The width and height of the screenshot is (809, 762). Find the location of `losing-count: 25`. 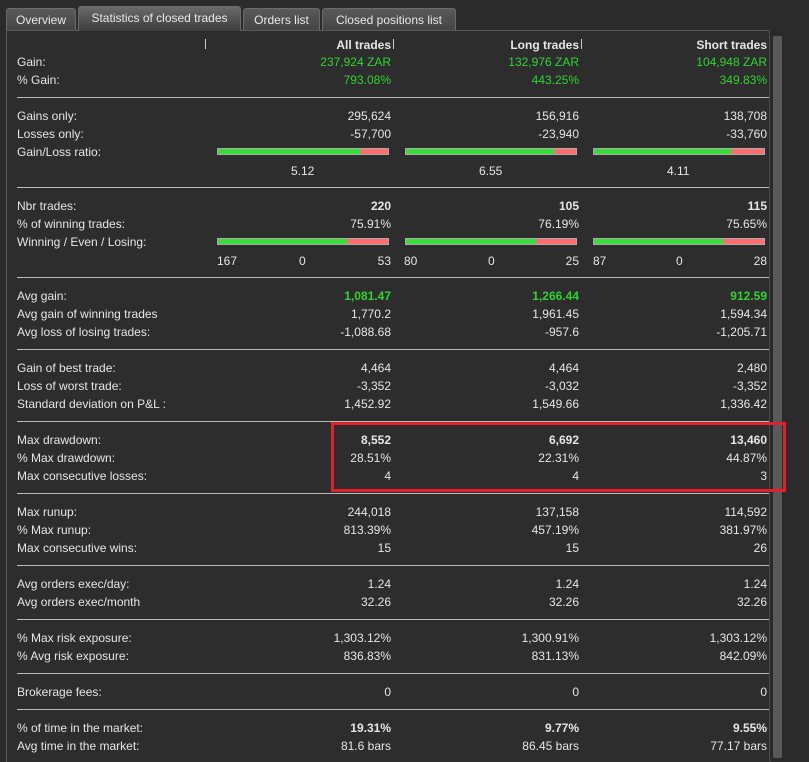

losing-count: 25 is located at coordinates (572, 261).